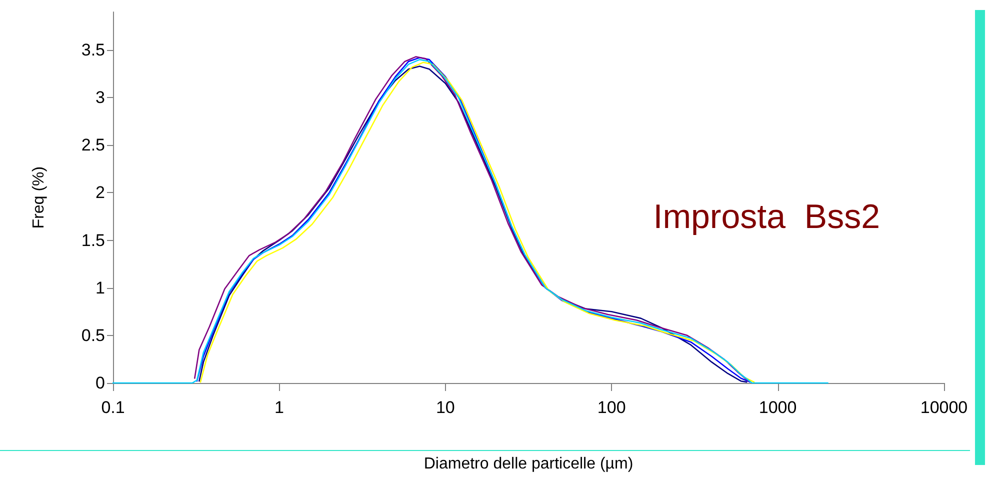  I want to click on y-axis-title: Freq (%), so click(39, 197).